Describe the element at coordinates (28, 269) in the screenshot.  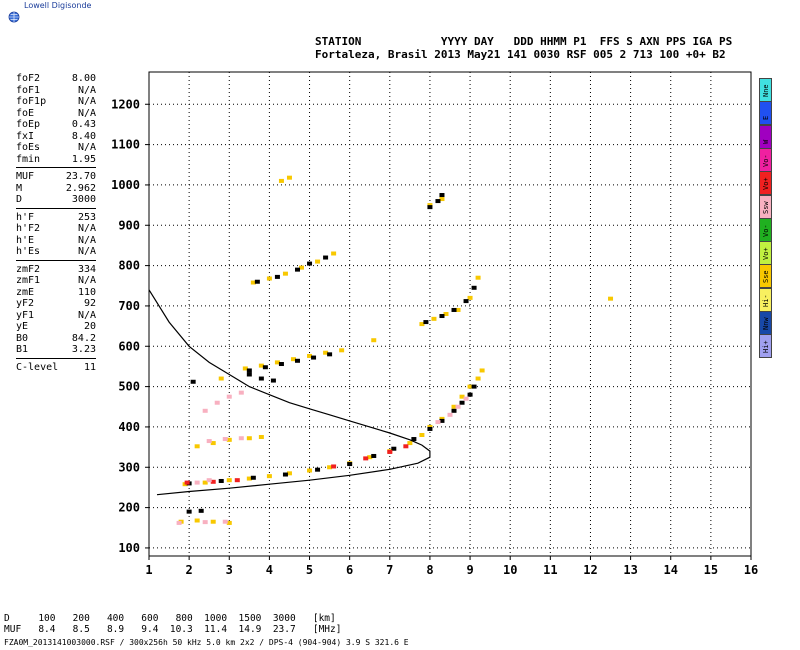
I see `param-name: zmF2` at that location.